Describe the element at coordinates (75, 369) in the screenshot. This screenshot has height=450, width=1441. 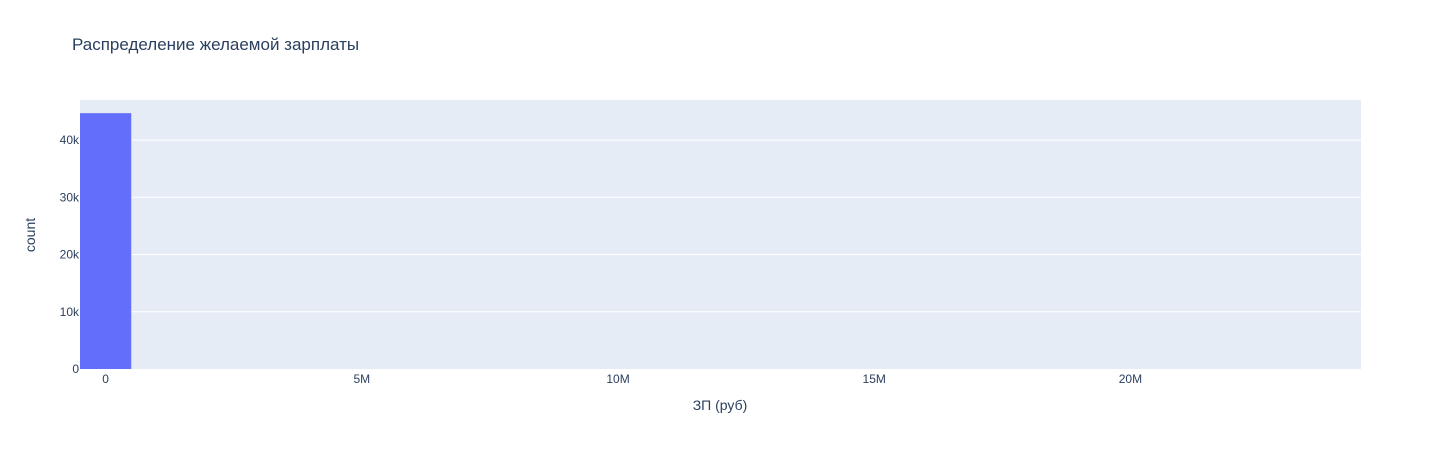
I see `y-tick-label: 0` at that location.